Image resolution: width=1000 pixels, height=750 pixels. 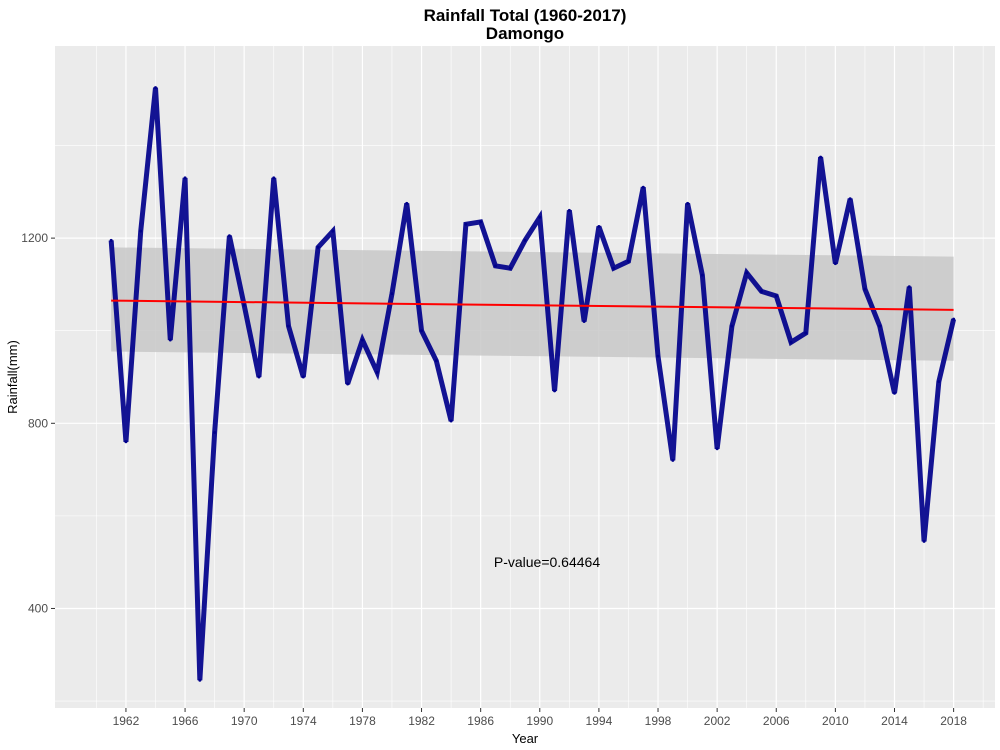 What do you see at coordinates (525, 738) in the screenshot?
I see `x-axis-label: Year` at bounding box center [525, 738].